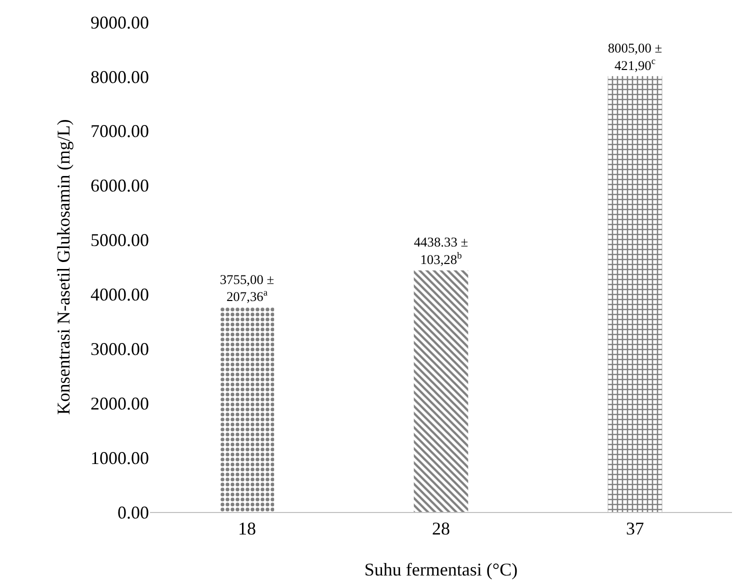 Image resolution: width=747 pixels, height=588 pixels. I want to click on y-tick-label: 1000.00, so click(119, 458).